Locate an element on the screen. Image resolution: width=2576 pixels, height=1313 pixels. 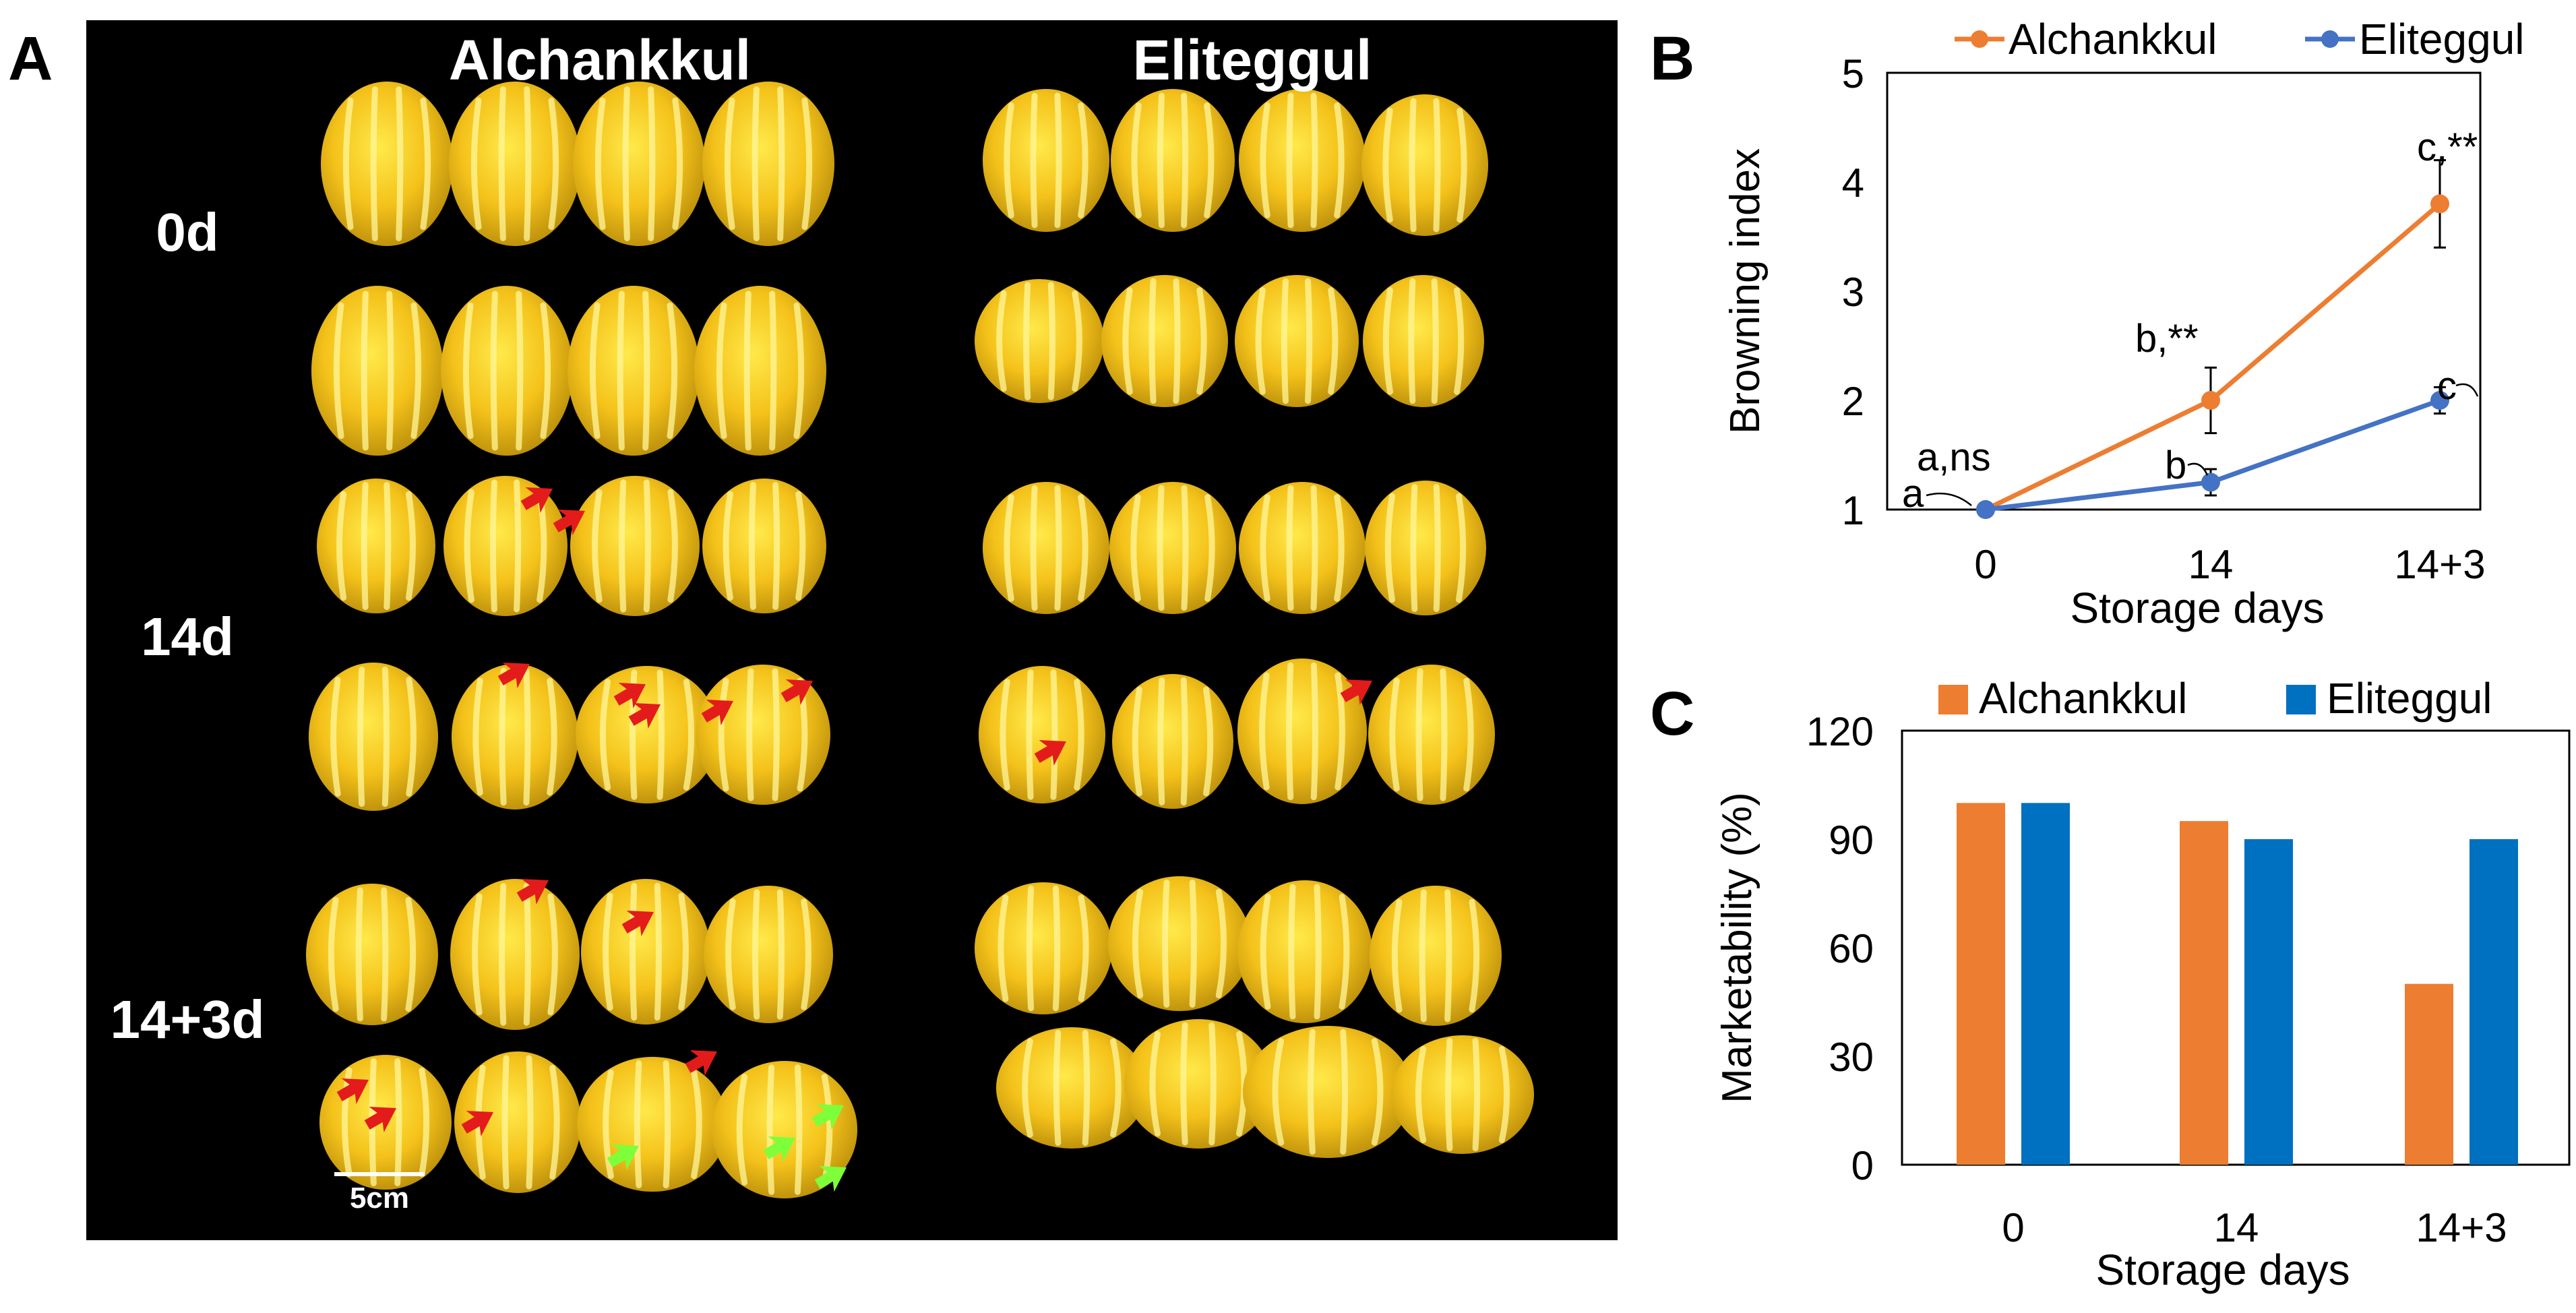
chart-b-y-ticks: 1 2 3 4 5 is located at coordinates (1853, 292).